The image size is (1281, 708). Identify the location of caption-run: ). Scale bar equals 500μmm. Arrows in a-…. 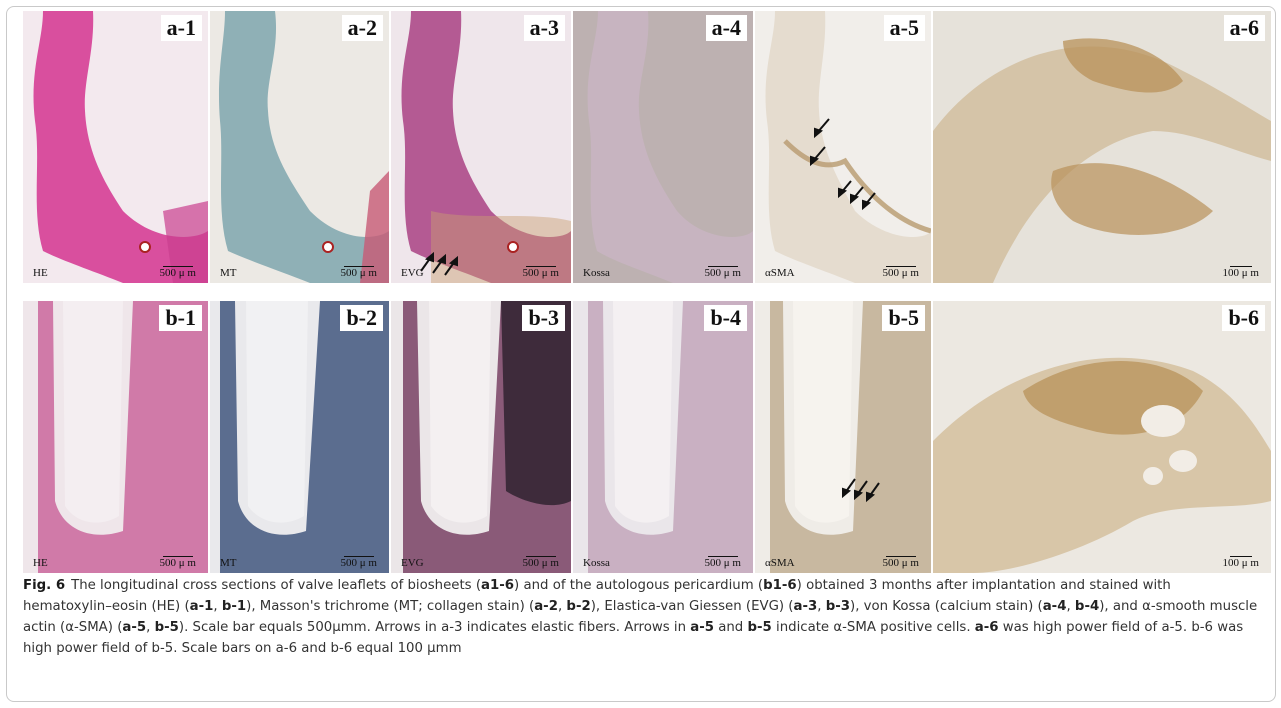
(434, 627).